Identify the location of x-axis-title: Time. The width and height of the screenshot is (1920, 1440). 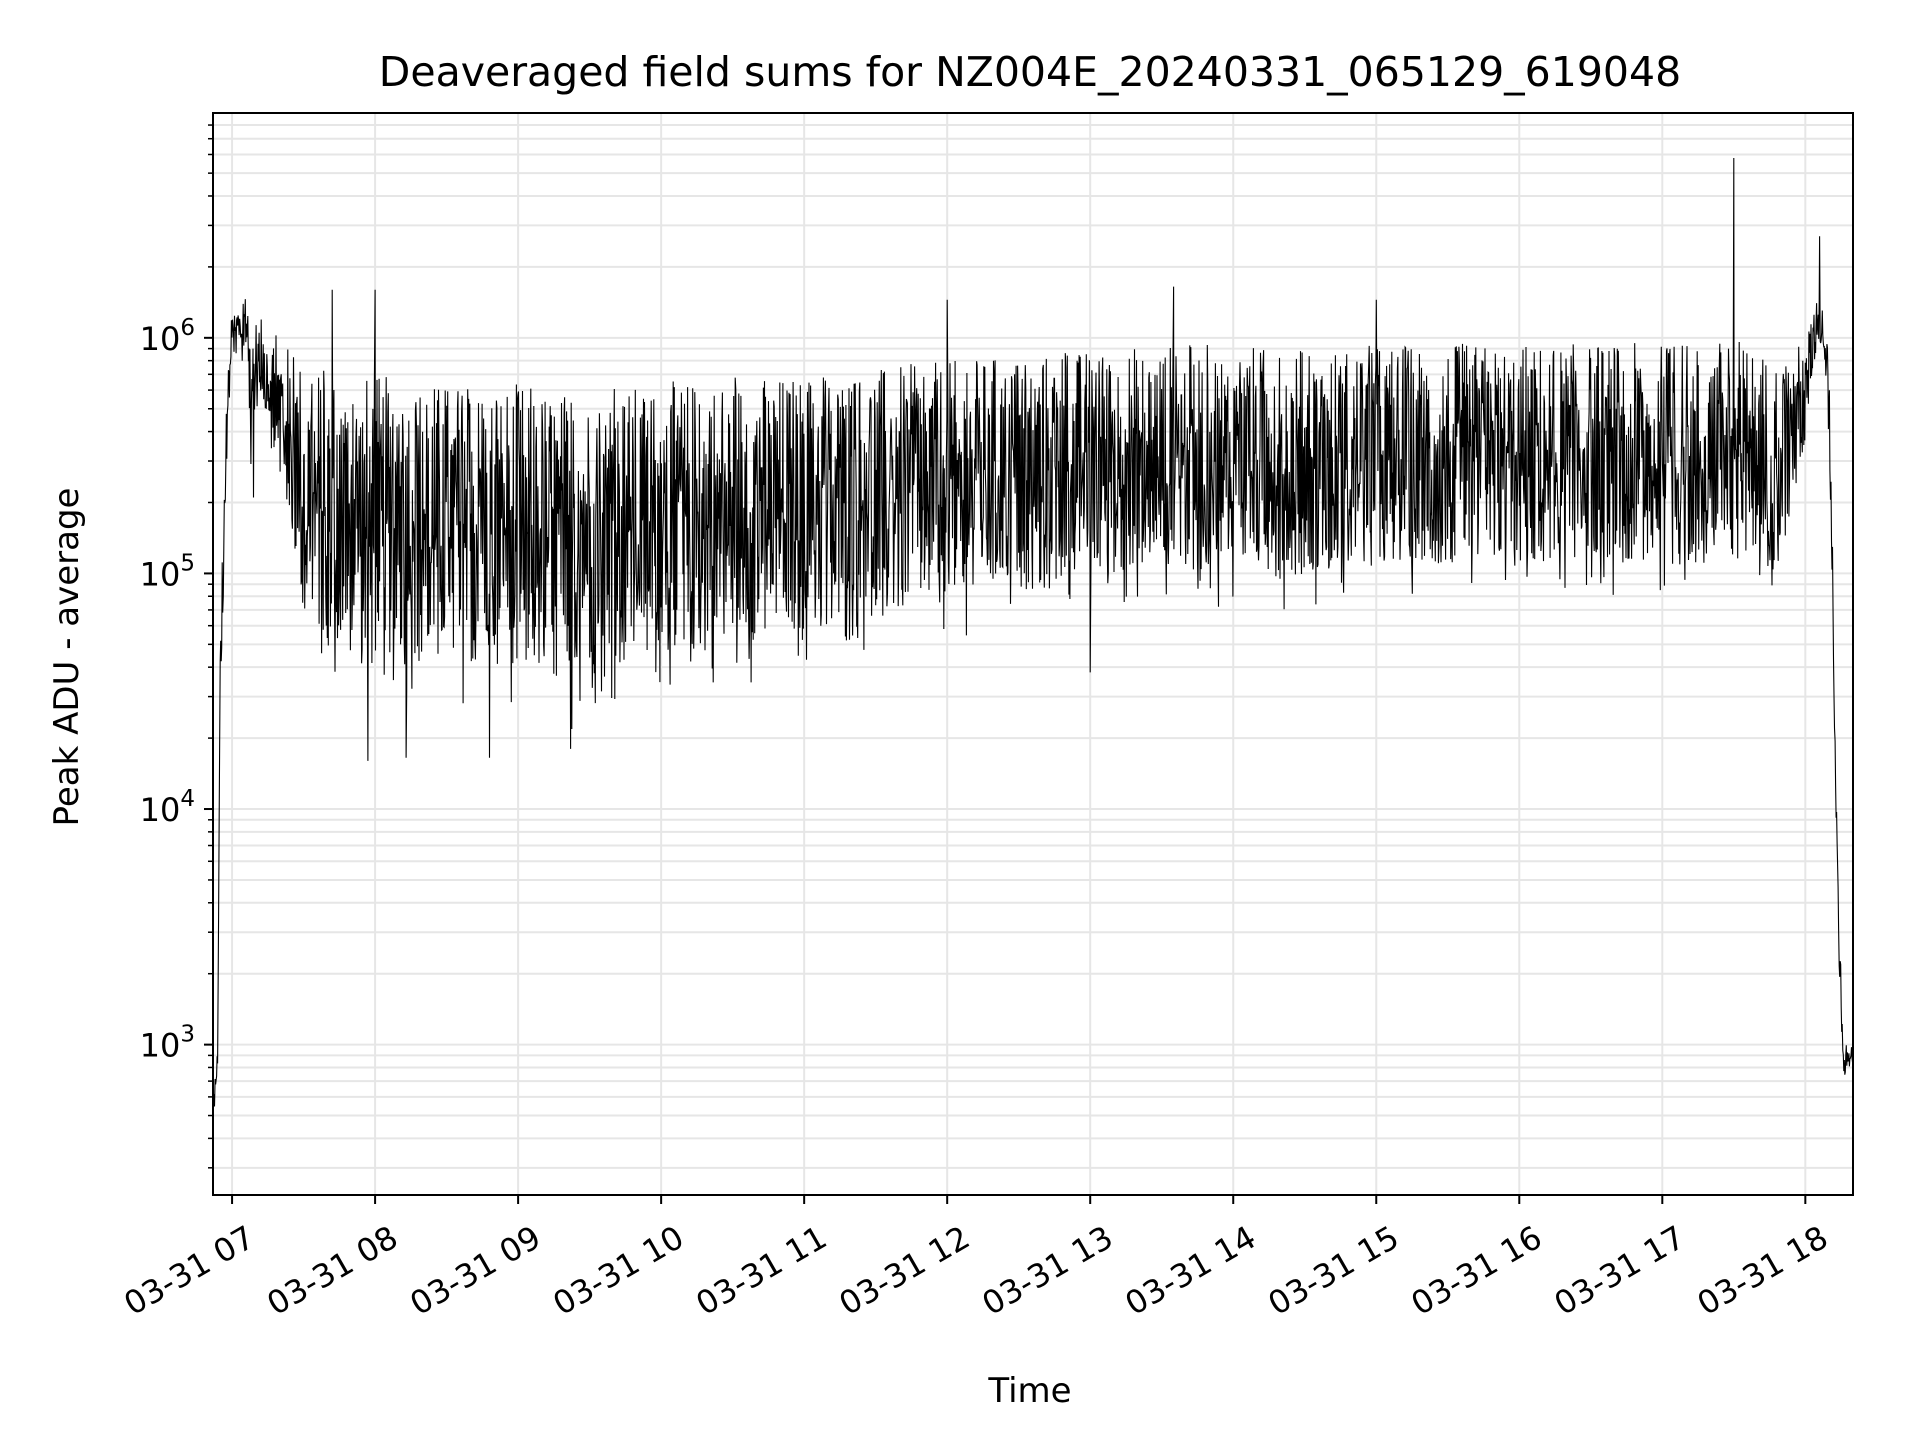
(1029, 1391).